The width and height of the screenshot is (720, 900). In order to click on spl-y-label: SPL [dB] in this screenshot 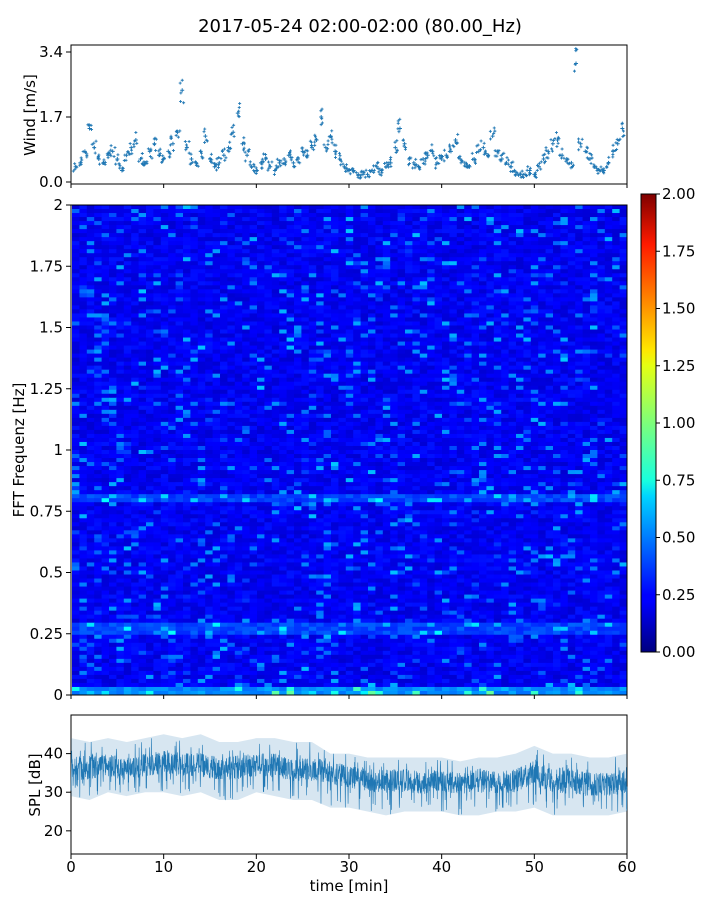, I will do `click(35, 784)`.